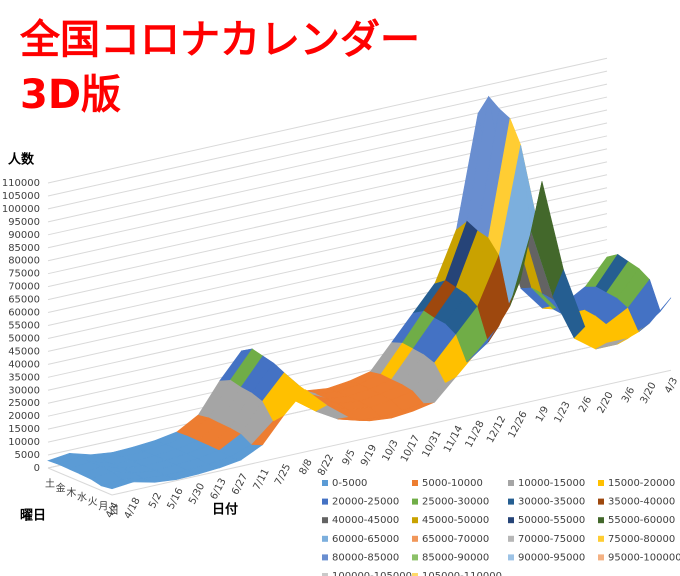 This screenshot has width=680, height=576. Describe the element at coordinates (24, 300) in the screenshot. I see `y-tick-label: 65000` at that location.